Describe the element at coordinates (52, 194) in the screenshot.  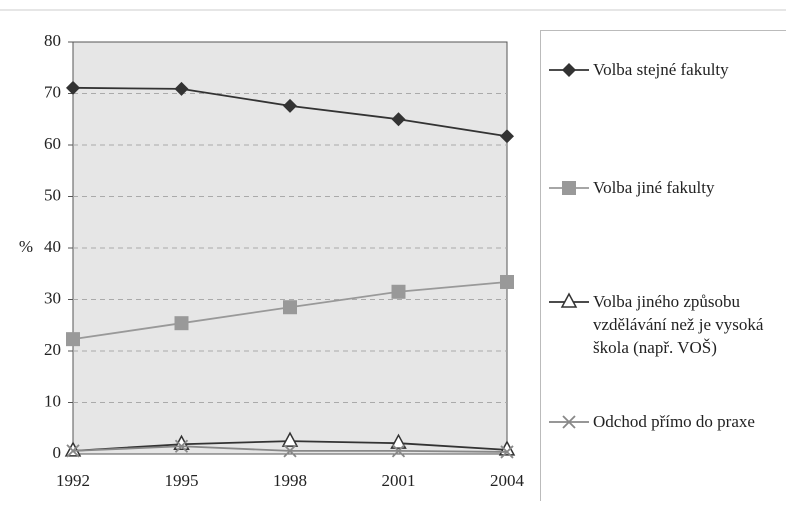
I see `y-tick-label: 50` at that location.